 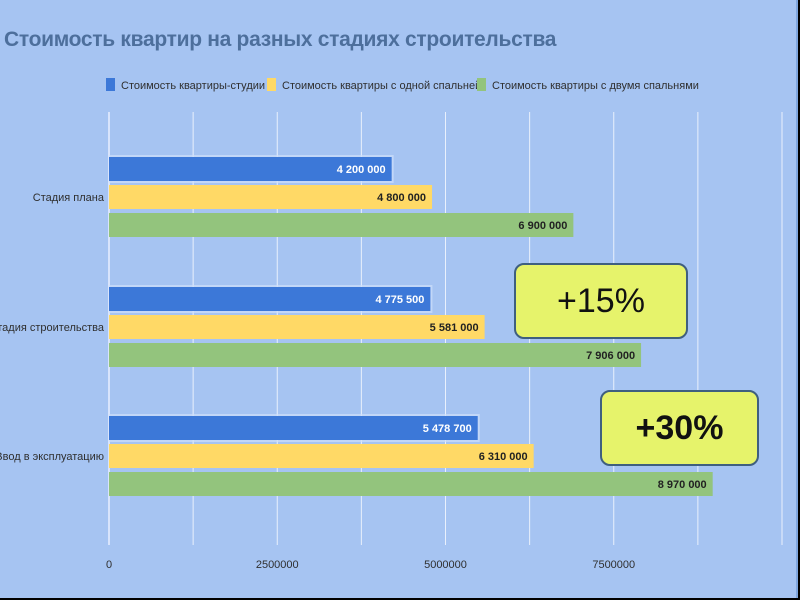 What do you see at coordinates (542, 226) in the screenshot?
I see `data-label: 6 900 000` at bounding box center [542, 226].